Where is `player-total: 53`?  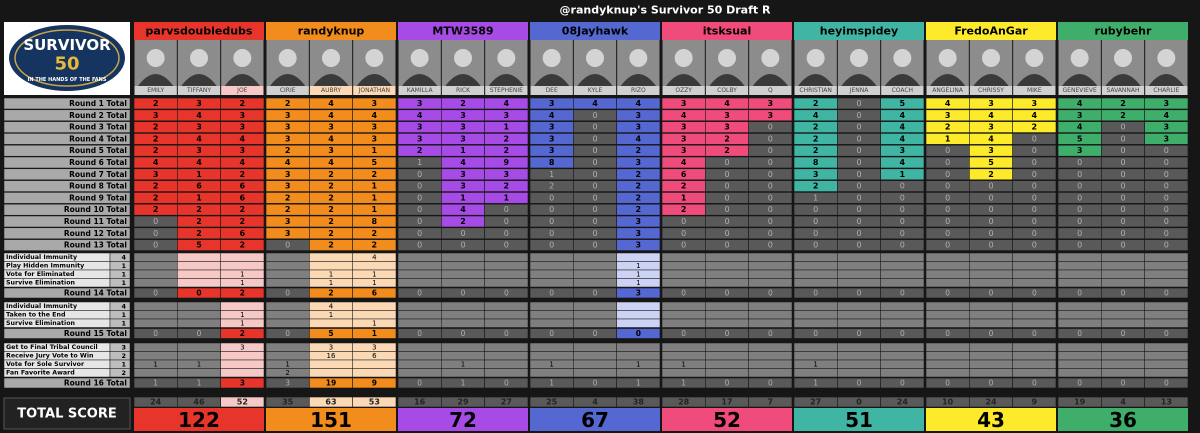
player-total: 53 is located at coordinates (374, 402).